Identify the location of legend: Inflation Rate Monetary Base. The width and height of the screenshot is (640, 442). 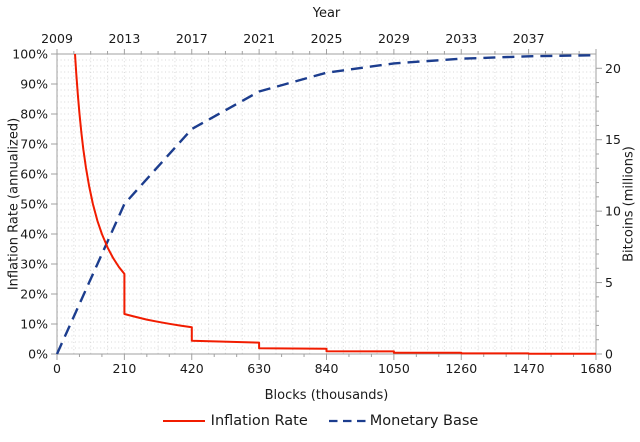
(320, 421).